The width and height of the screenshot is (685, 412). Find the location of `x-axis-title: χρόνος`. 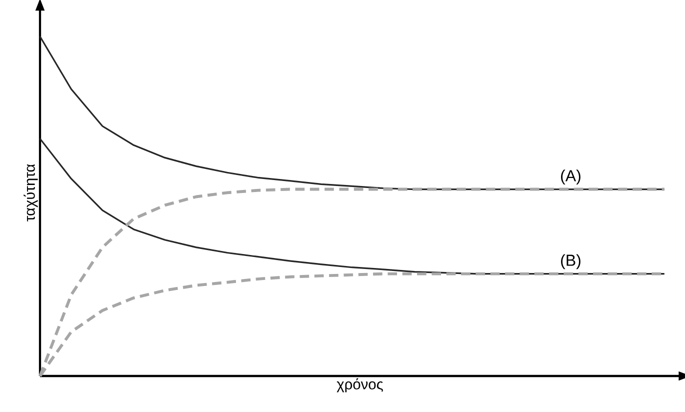

x-axis-title: χρόνος is located at coordinates (359, 385).